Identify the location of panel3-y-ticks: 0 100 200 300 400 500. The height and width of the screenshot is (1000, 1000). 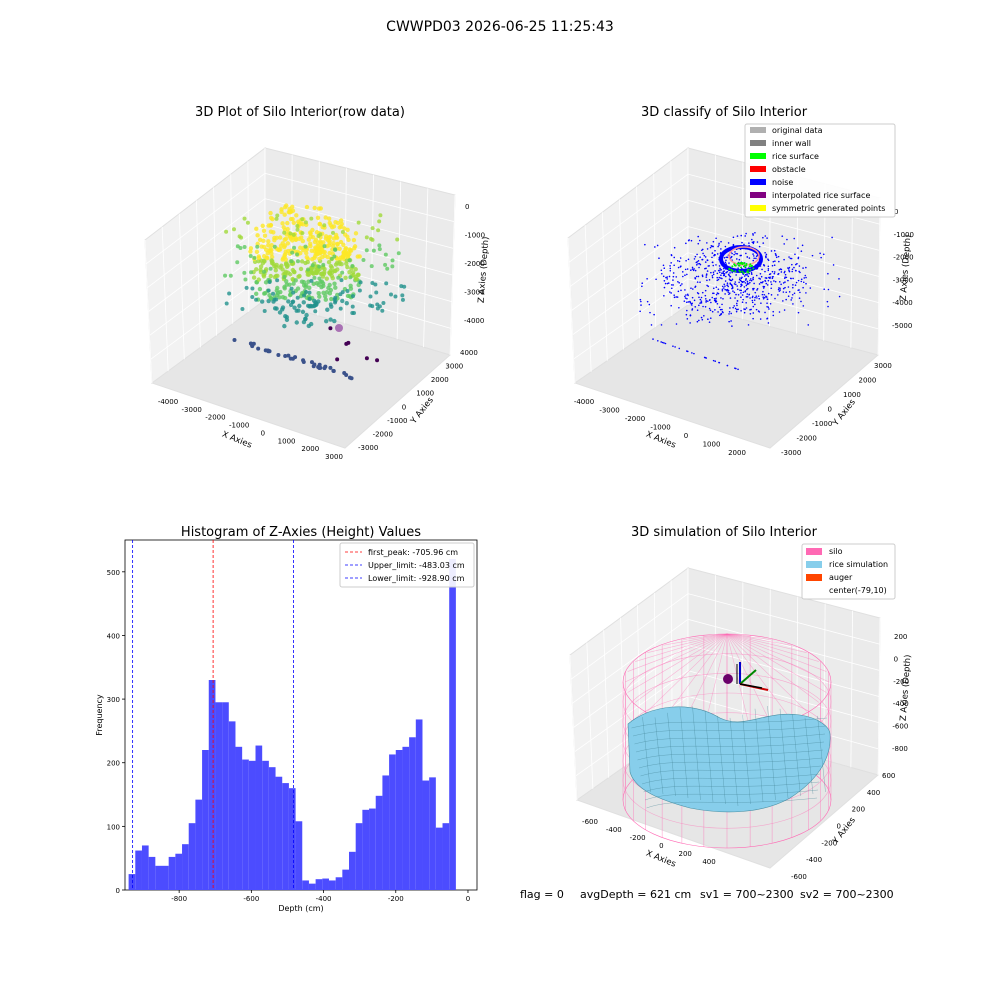
(116, 732).